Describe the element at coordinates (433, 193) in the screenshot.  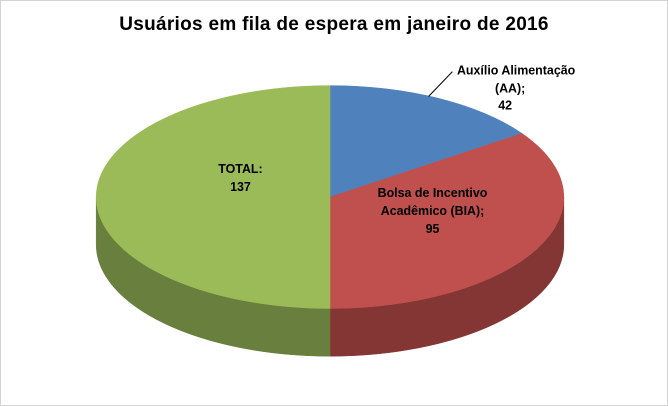
I see `pie-label-bolsa-de-incentivo-academico-bia-line-0: Bolsa de Incentivo` at that location.